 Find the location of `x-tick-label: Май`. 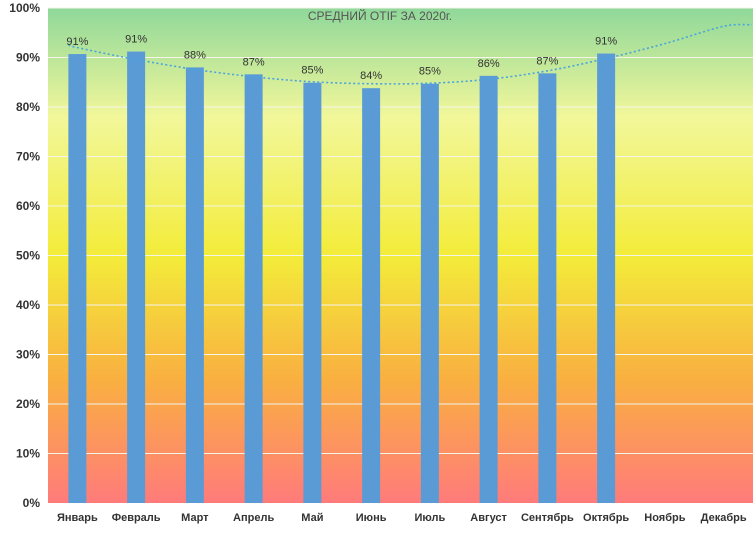

x-tick-label: Май is located at coordinates (312, 518).